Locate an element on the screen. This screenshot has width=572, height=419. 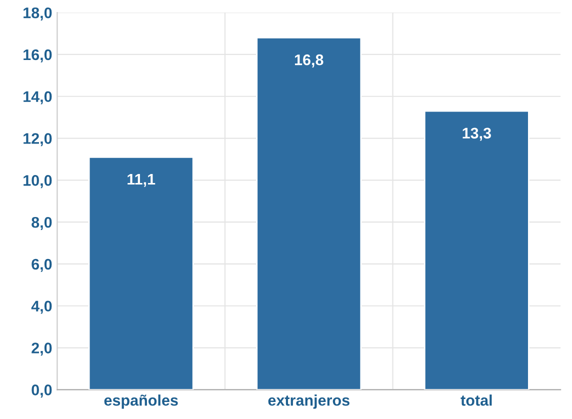
x-tick-label: total is located at coordinates (476, 400).